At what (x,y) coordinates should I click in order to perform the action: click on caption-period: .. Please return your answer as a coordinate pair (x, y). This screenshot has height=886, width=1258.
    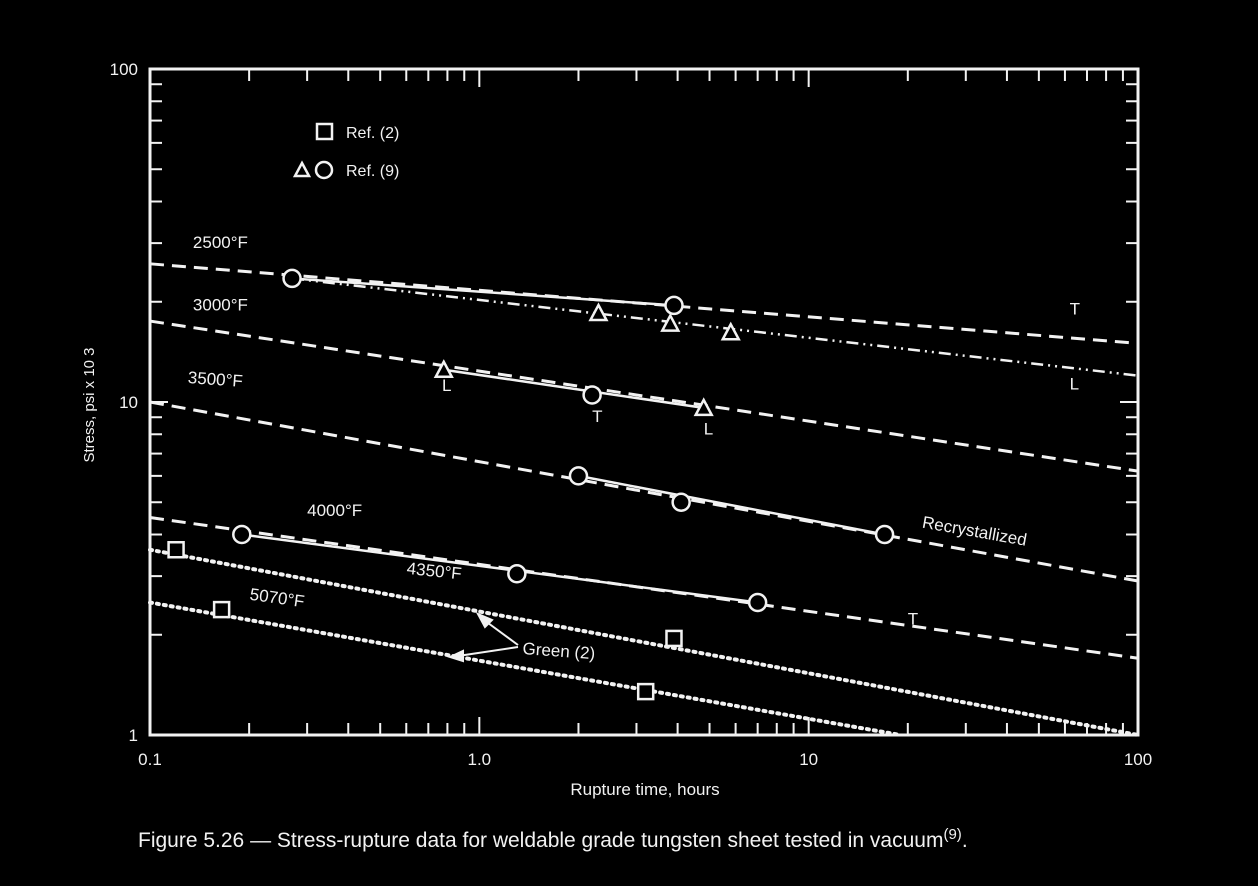
    Looking at the image, I should click on (964, 840).